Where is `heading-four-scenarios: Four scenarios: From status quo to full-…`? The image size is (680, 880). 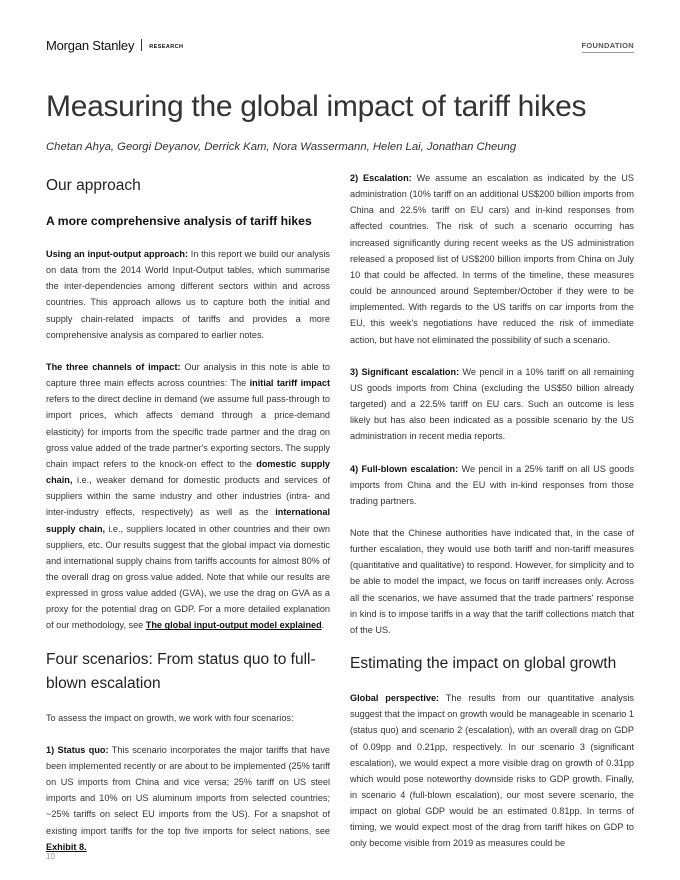
heading-four-scenarios: Four scenarios: From status quo to full-… is located at coordinates (181, 671).